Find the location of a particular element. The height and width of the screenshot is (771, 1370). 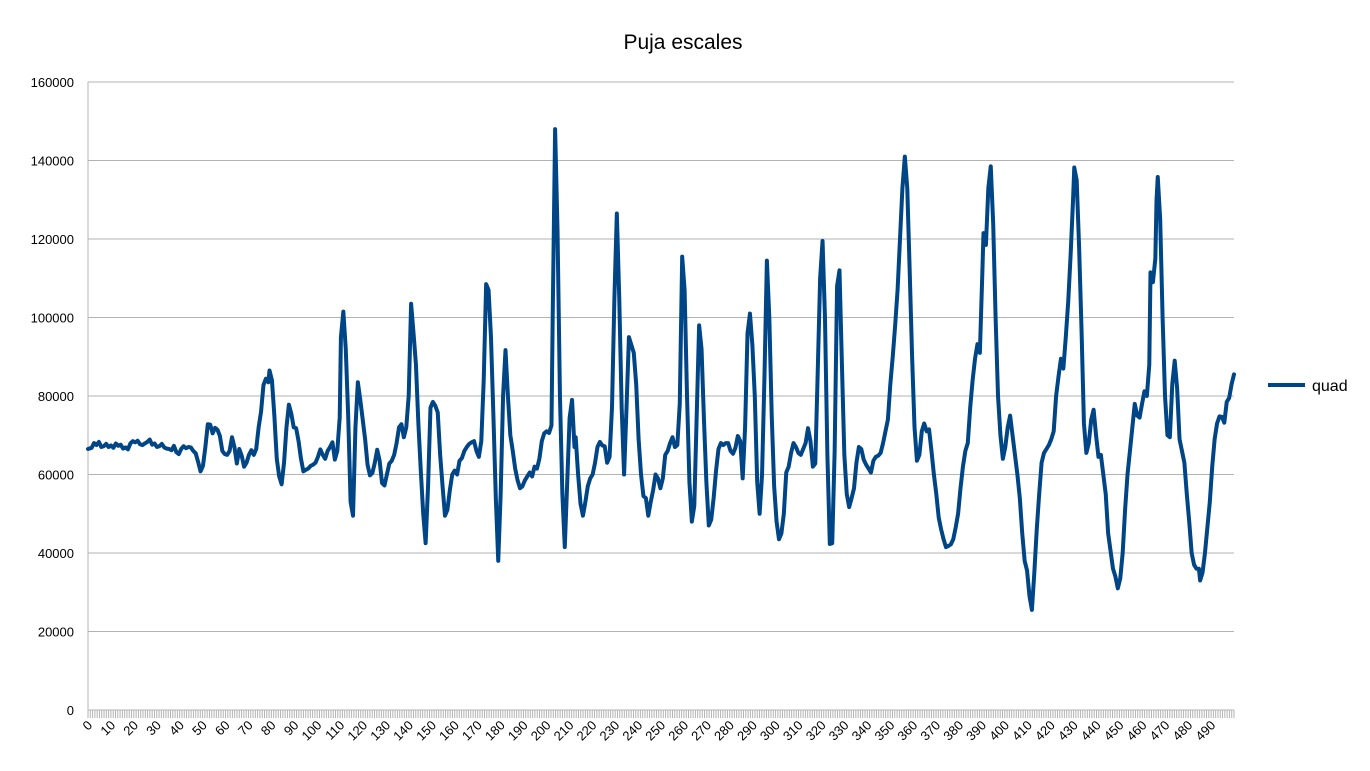

x-tick-label: 380 is located at coordinates (953, 731).